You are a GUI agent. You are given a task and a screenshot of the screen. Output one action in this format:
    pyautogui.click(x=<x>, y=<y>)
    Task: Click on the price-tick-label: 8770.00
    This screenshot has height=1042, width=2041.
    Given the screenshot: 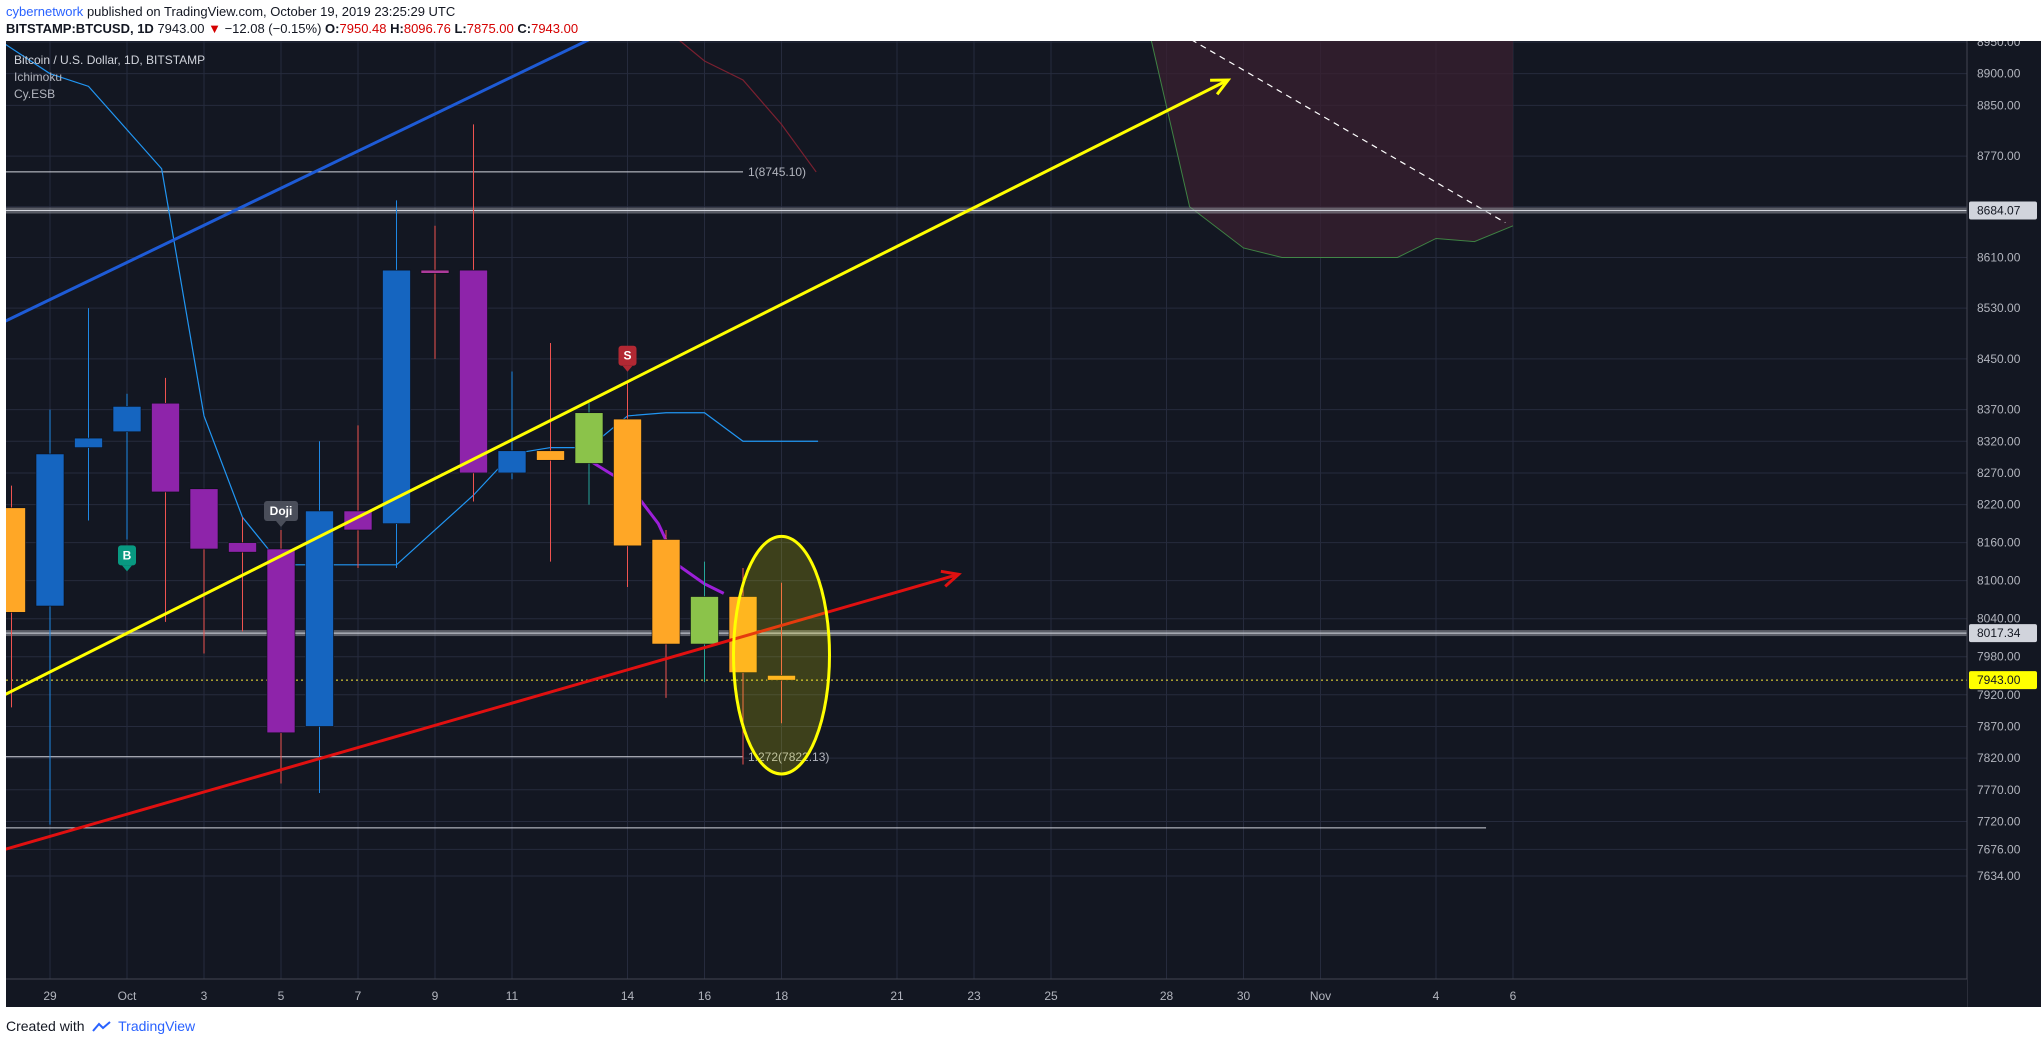 What is the action you would take?
    pyautogui.click(x=1999, y=156)
    